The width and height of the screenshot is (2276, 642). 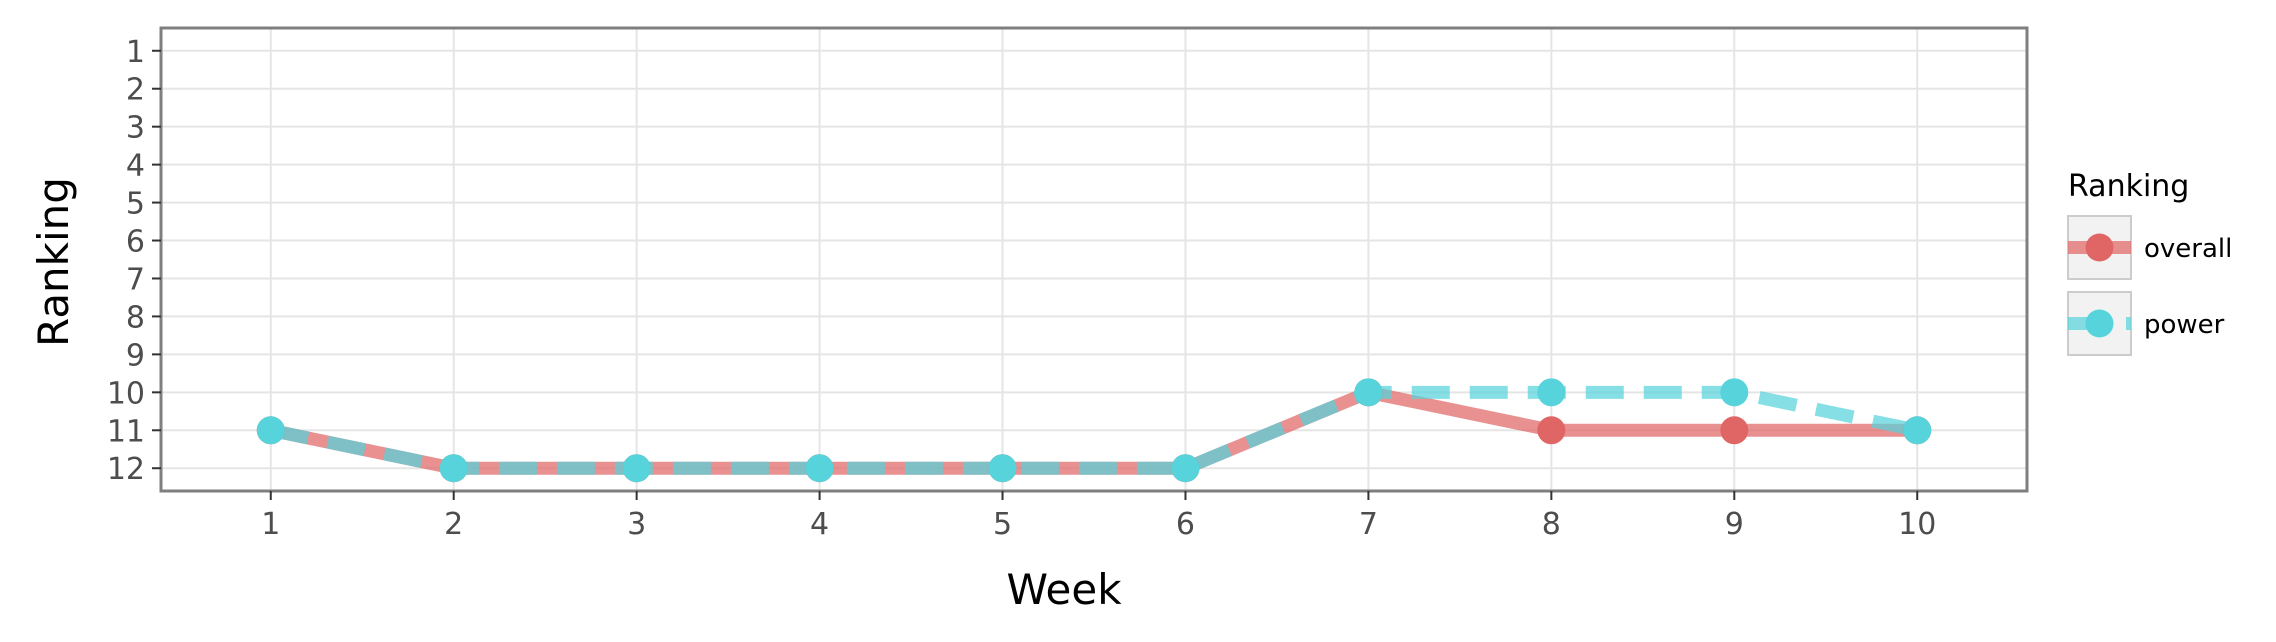 I want to click on legend-marker-power, so click(x=2099, y=323).